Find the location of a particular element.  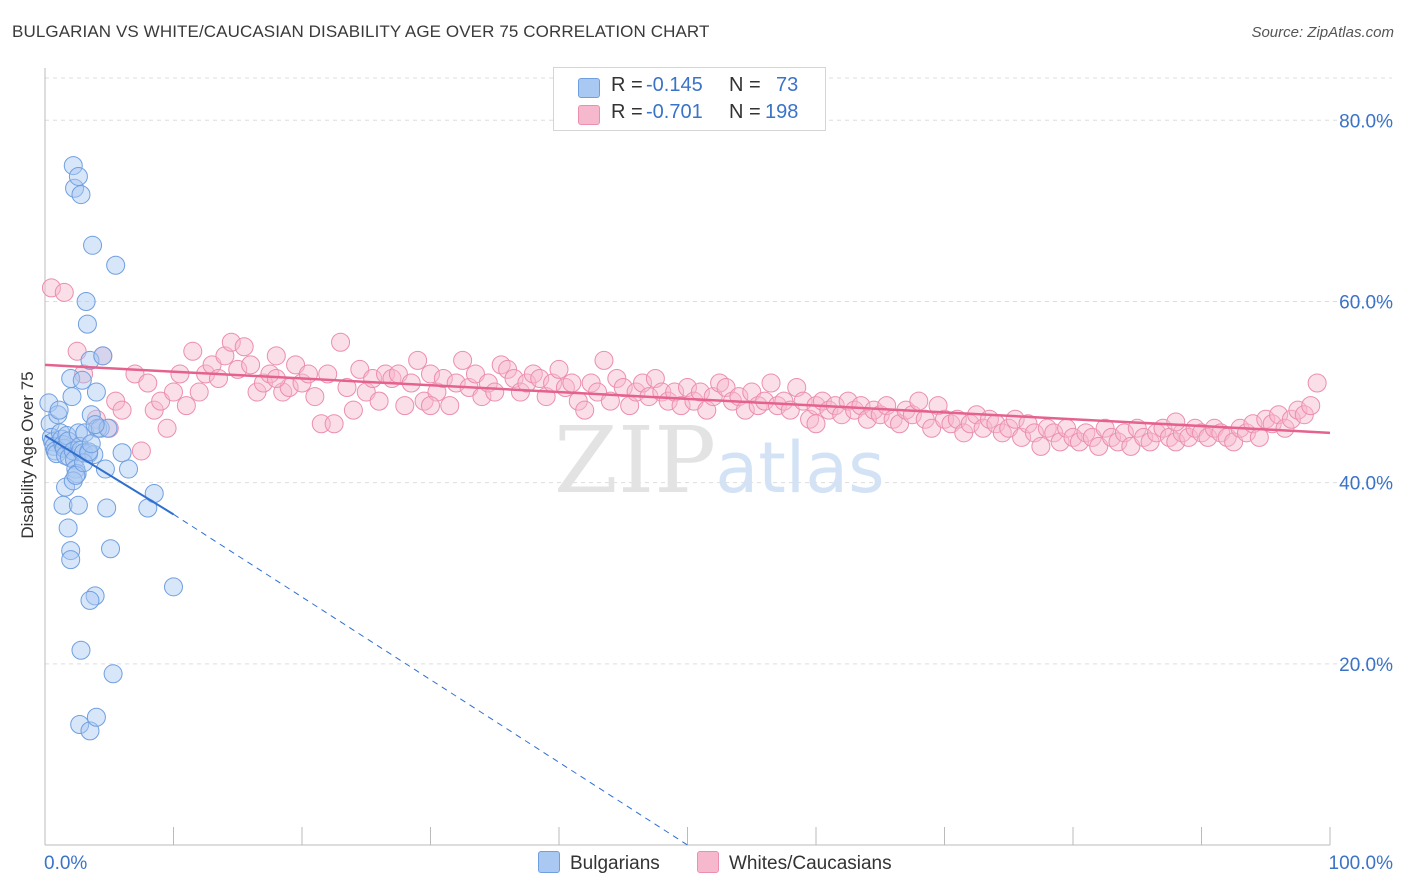

y-tick-label: 80.0% is located at coordinates (1366, 121).